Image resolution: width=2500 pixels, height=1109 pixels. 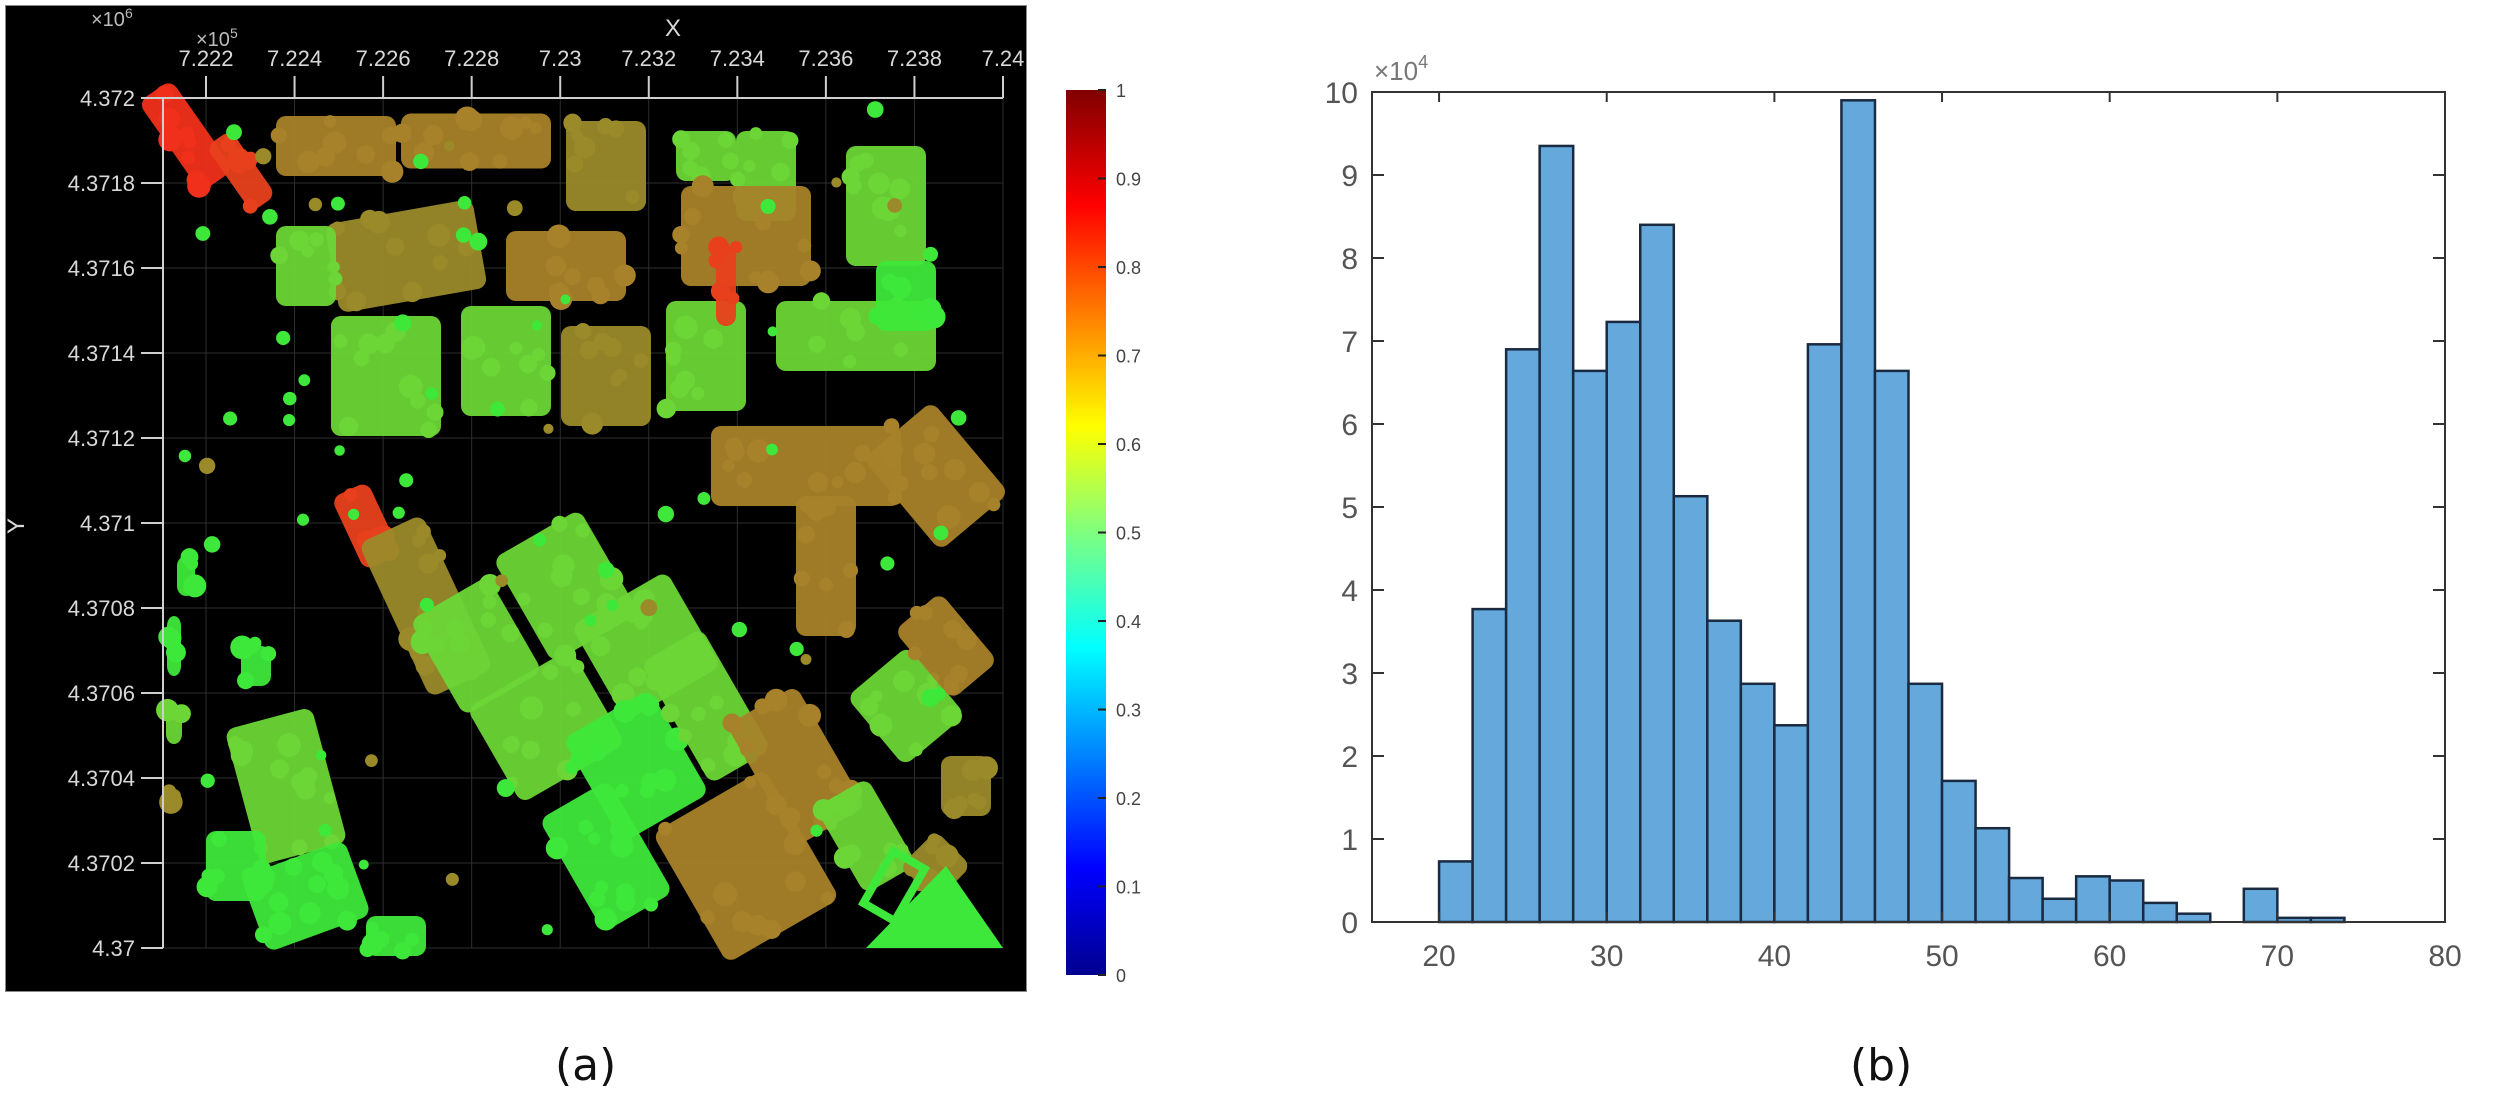 I want to click on x-tick-label: 7.222, so click(x=205, y=58).